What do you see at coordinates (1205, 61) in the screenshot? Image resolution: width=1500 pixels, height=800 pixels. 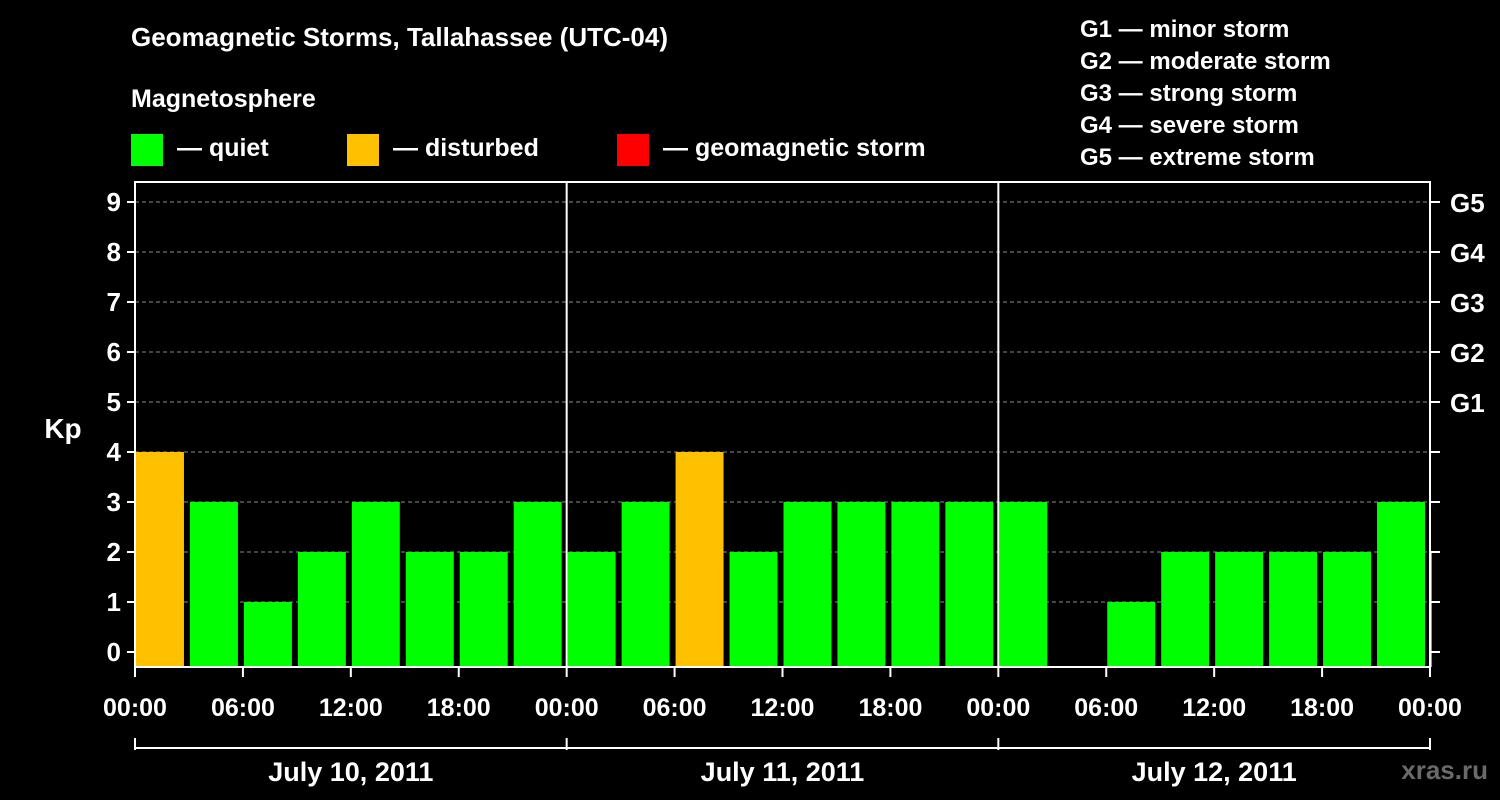 I see `storm-scale-g2: G2 — moderate storm` at bounding box center [1205, 61].